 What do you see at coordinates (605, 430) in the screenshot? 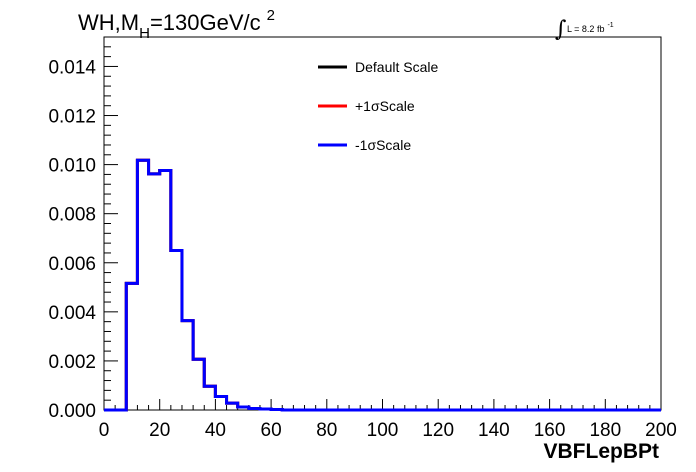
I see `x-tick-label: 180` at bounding box center [605, 430].